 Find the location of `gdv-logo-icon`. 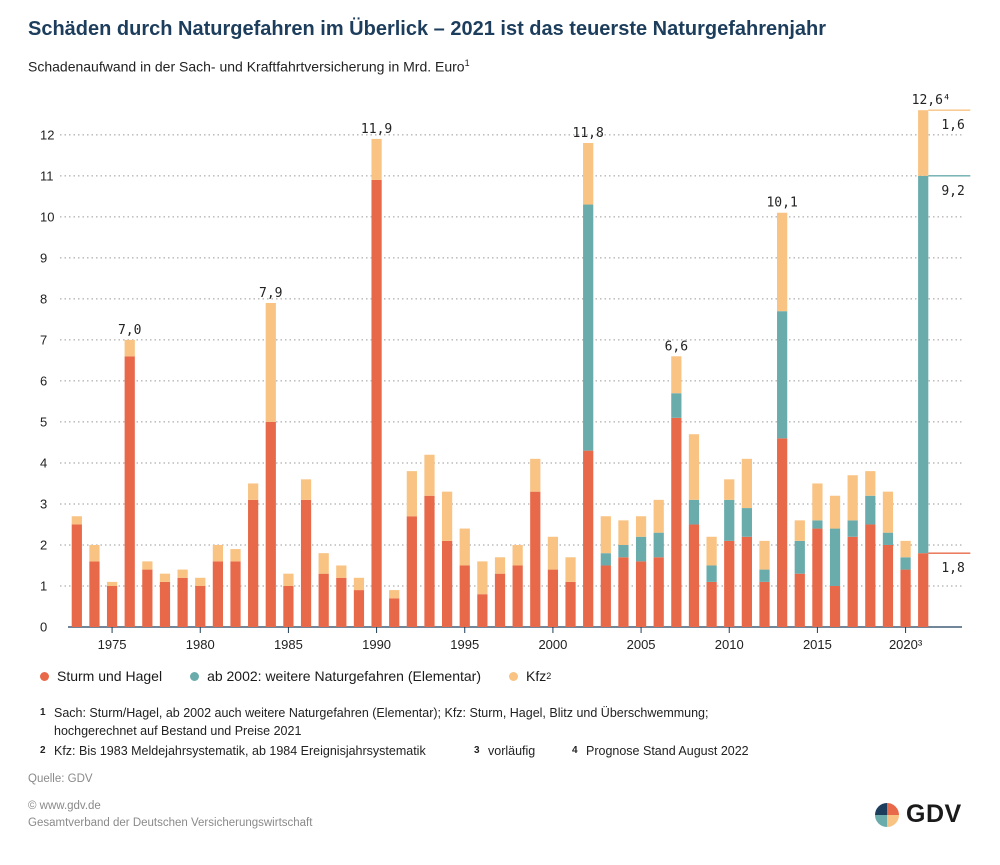

gdv-logo-icon is located at coordinates (887, 814).